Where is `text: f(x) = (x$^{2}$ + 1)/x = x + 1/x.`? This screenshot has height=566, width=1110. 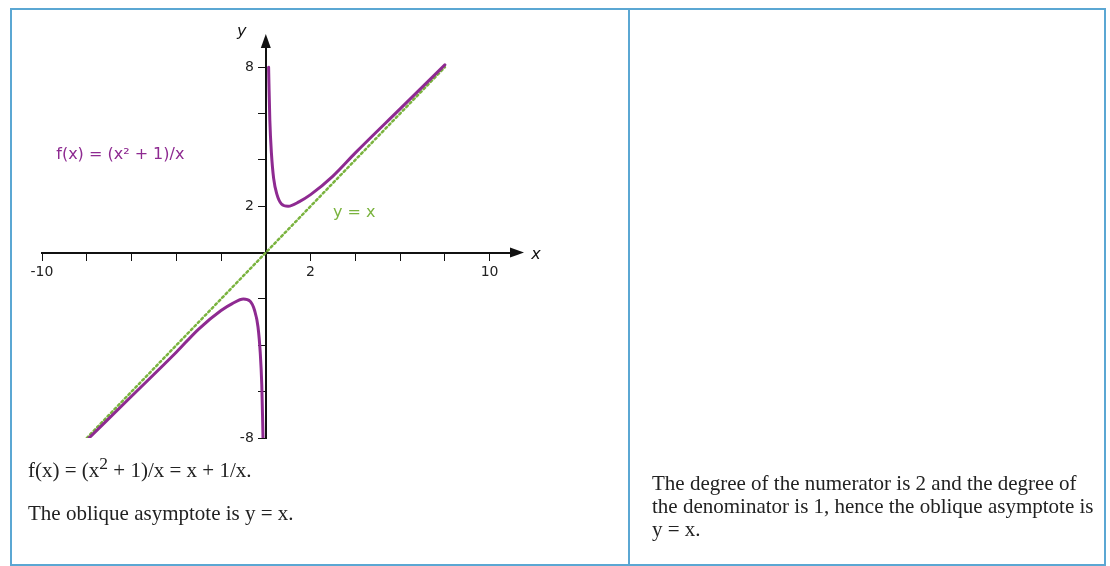
text: f(x) = (x$^{2}$ + 1)/x = x + 1/x. is located at coordinates (140, 467).